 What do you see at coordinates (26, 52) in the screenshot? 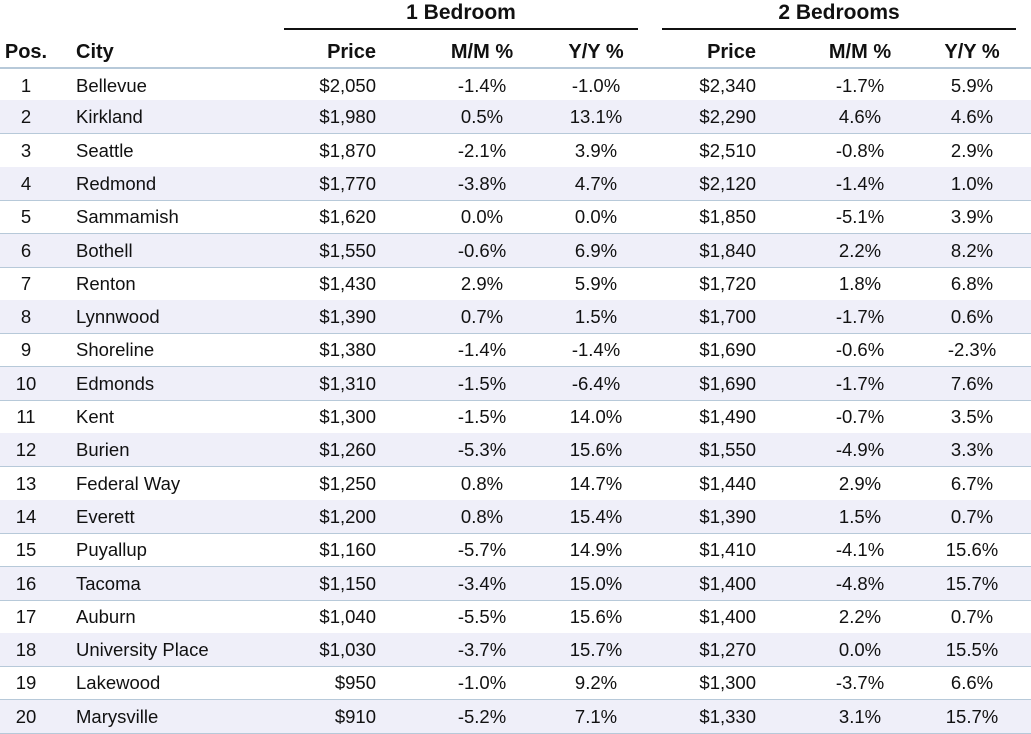
I see `col-header-pos: Pos.` at bounding box center [26, 52].